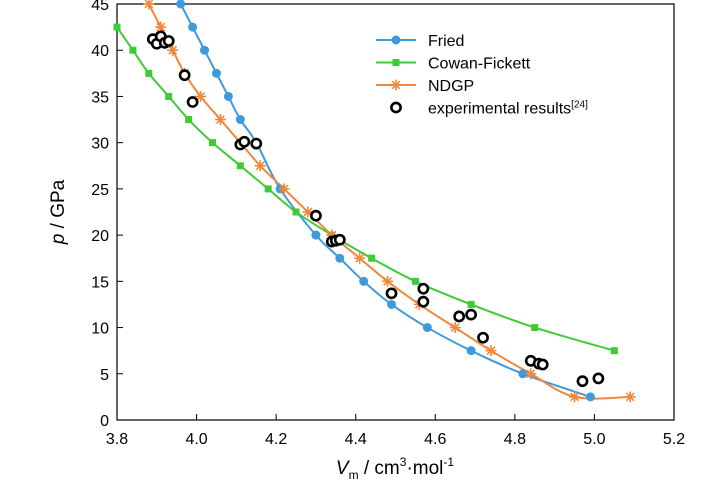 The image size is (728, 490). What do you see at coordinates (356, 439) in the screenshot?
I see `x-tick-label: 4.4` at bounding box center [356, 439].